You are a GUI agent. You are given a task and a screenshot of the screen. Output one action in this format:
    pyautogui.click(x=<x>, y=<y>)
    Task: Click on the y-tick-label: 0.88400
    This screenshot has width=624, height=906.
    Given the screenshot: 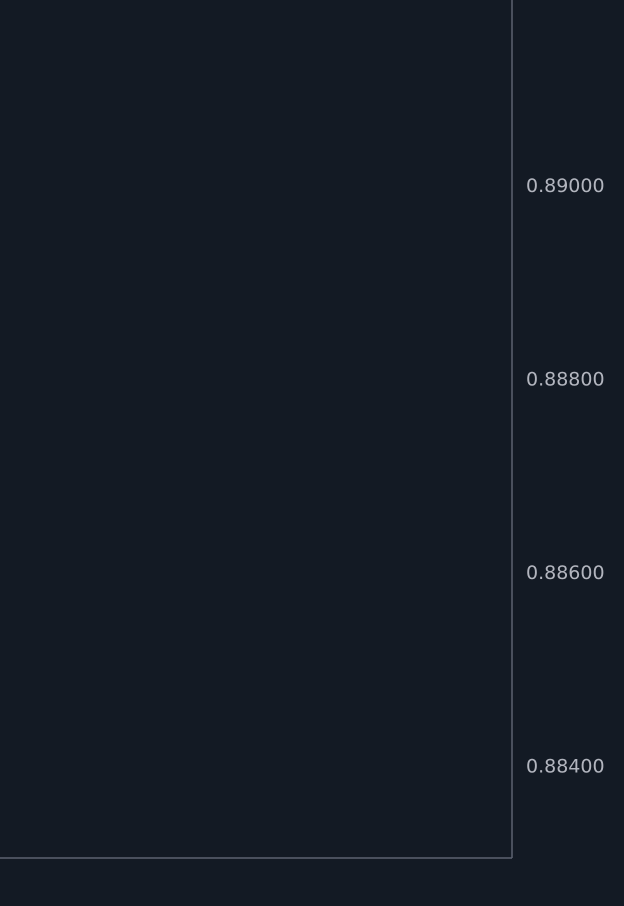 What is the action you would take?
    pyautogui.click(x=565, y=767)
    